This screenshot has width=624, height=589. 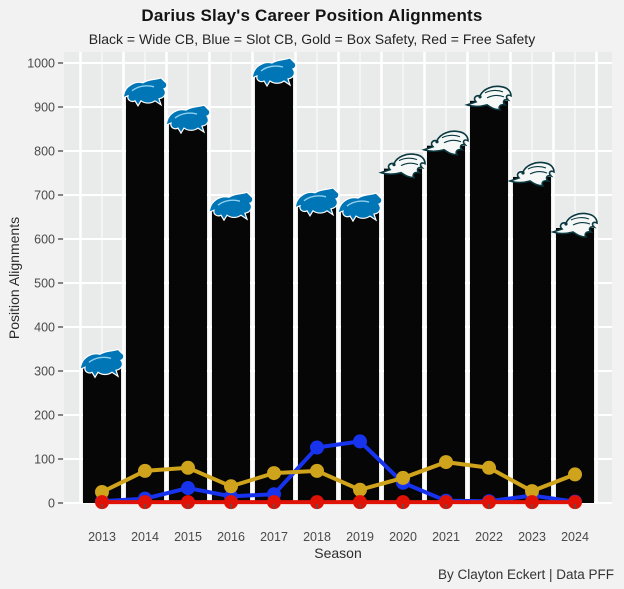 What do you see at coordinates (317, 470) in the screenshot?
I see `box-safety-point-2018` at bounding box center [317, 470].